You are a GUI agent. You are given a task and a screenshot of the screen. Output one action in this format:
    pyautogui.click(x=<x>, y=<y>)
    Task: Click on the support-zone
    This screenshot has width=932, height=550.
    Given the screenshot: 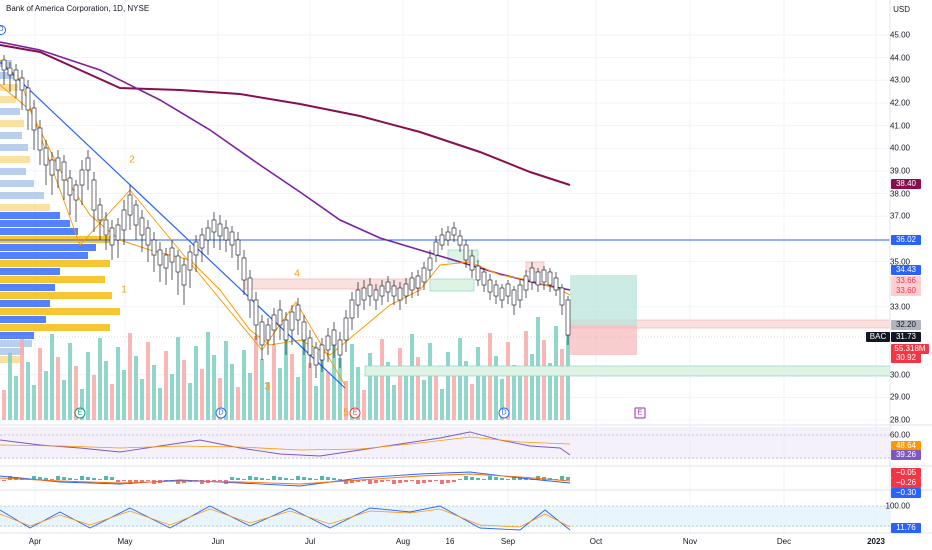 What is the action you would take?
    pyautogui.click(x=627, y=371)
    